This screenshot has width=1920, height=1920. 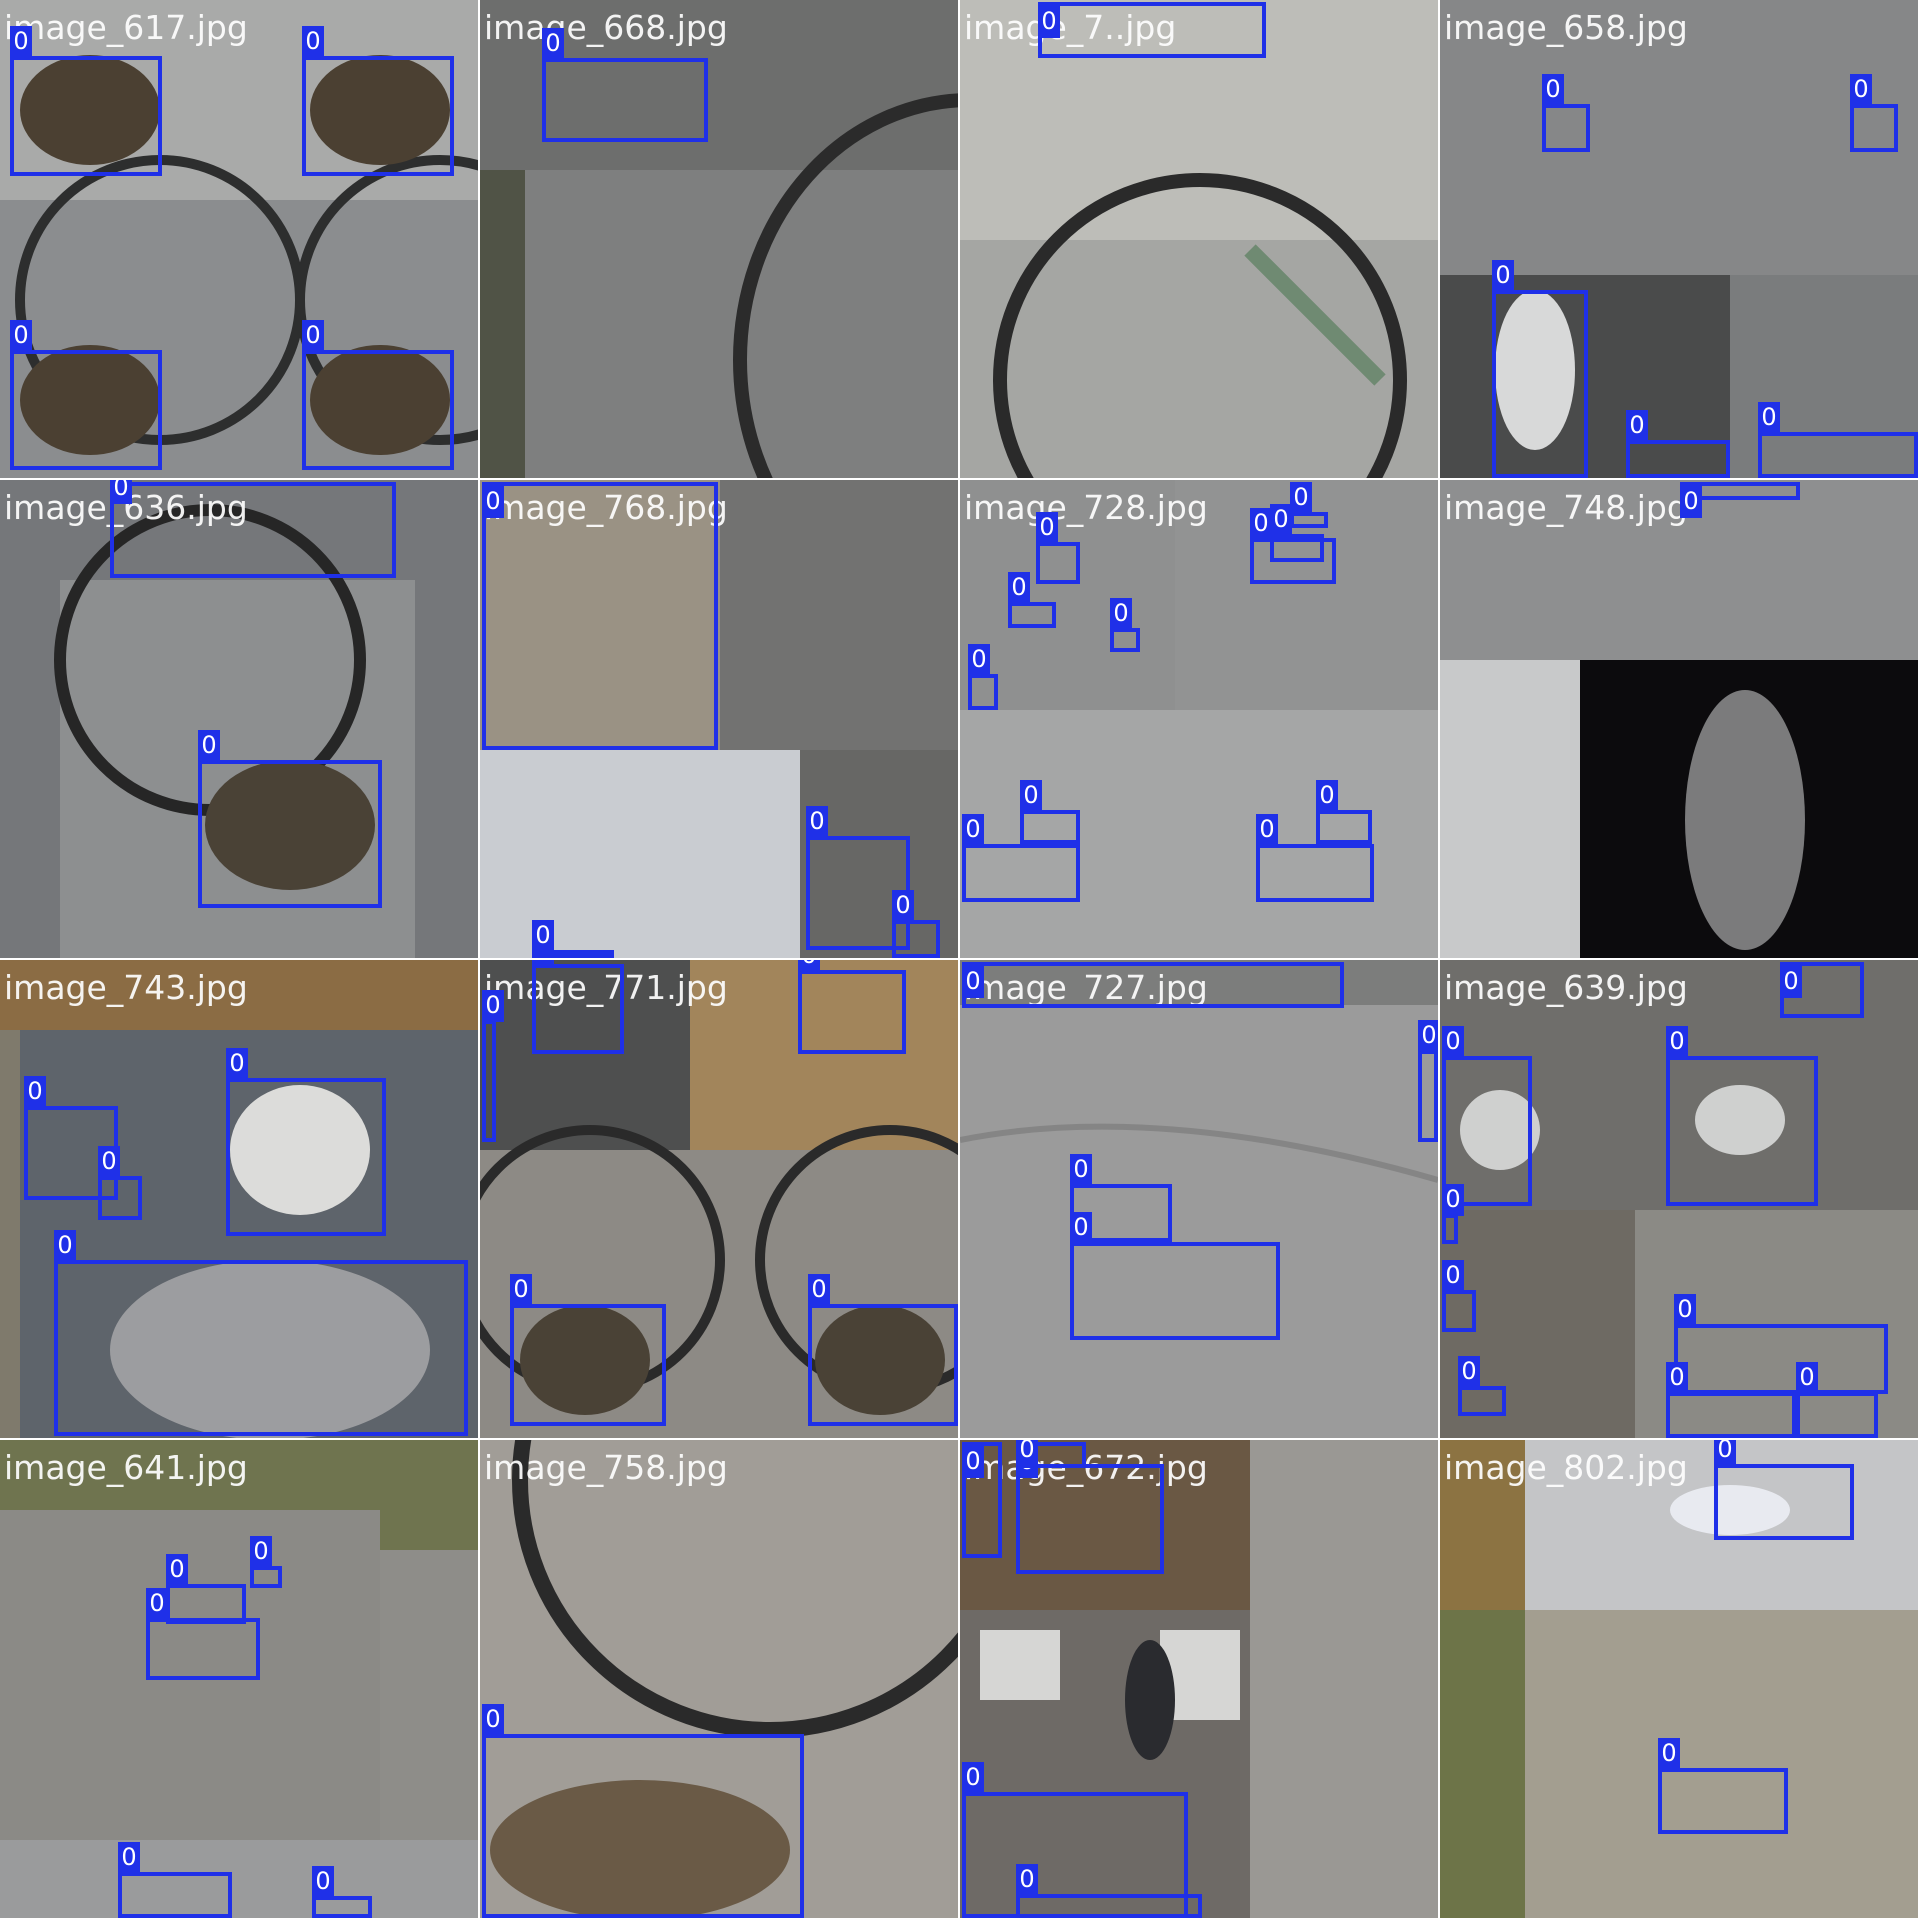 I want to click on tile-filename: image_668.jpg, so click(x=606, y=27).